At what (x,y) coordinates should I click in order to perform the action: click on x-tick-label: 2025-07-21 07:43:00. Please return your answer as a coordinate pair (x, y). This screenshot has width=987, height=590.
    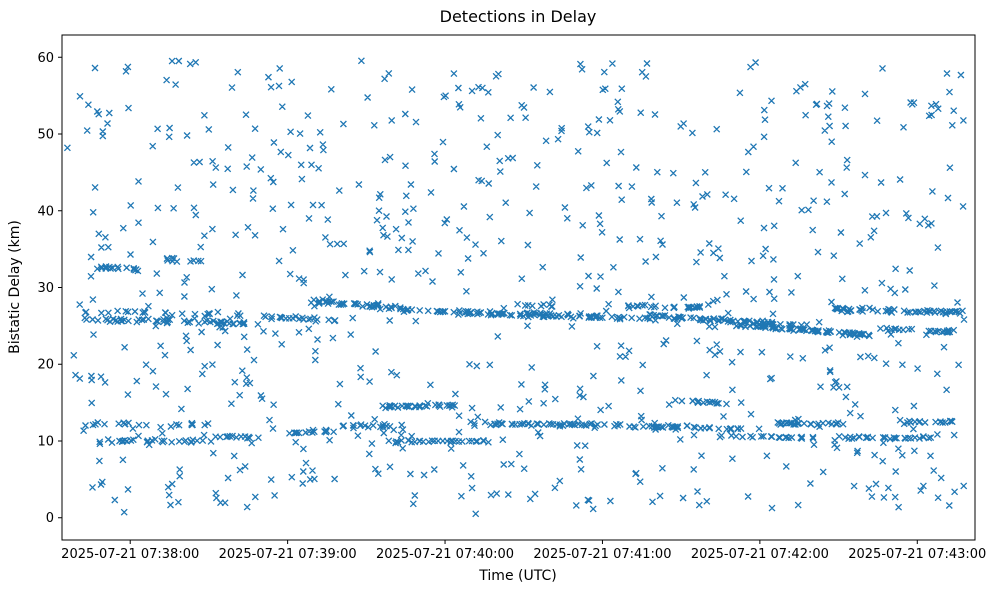
    Looking at the image, I should click on (917, 554).